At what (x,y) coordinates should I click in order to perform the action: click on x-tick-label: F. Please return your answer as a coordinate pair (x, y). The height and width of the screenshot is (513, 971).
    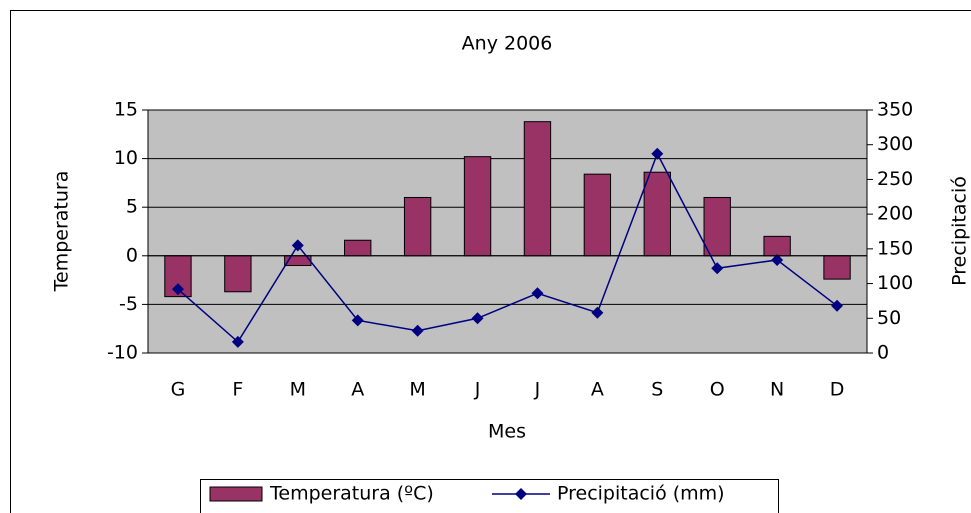
    Looking at the image, I should click on (237, 390).